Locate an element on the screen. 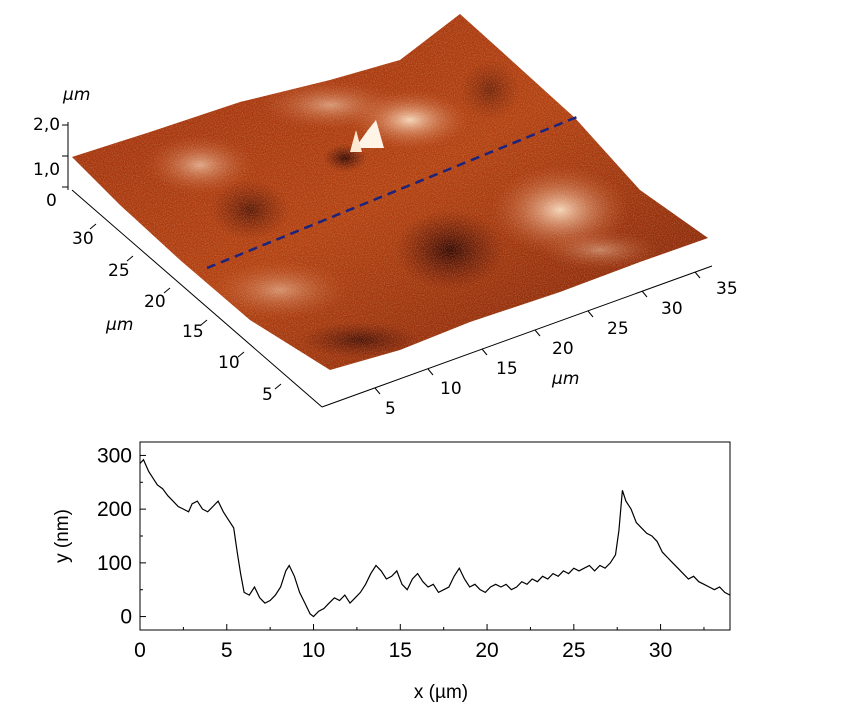 This screenshot has height=722, width=847. right-axis is located at coordinates (517, 336).